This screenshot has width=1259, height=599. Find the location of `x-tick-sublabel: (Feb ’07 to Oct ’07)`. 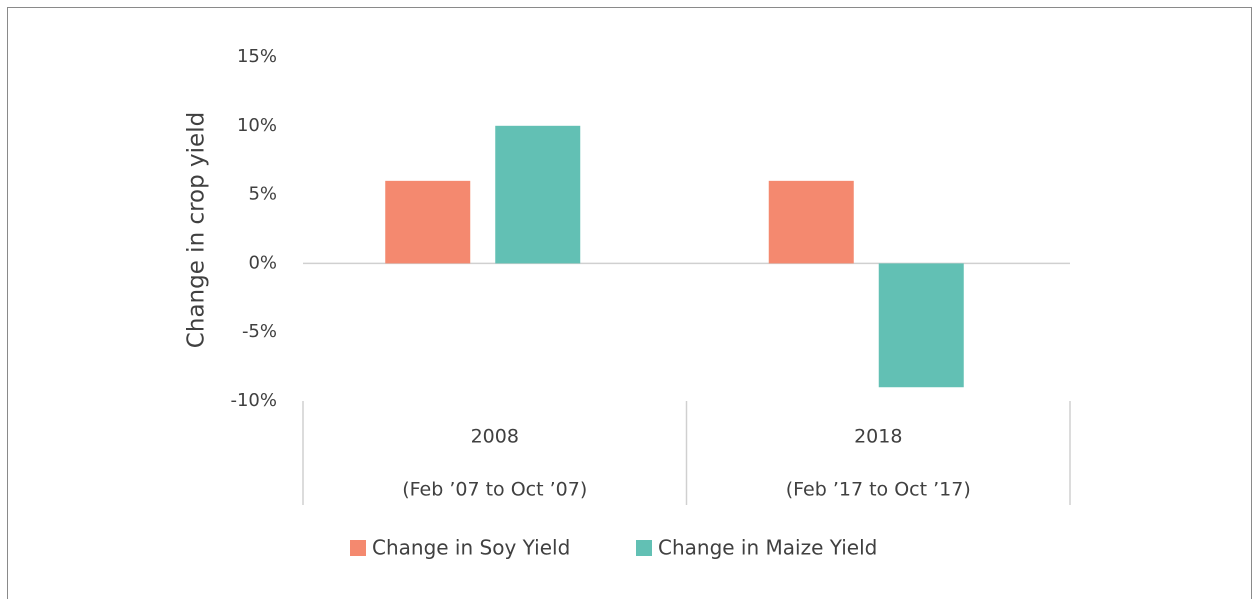

x-tick-sublabel: (Feb ’07 to Oct ’07) is located at coordinates (494, 490).